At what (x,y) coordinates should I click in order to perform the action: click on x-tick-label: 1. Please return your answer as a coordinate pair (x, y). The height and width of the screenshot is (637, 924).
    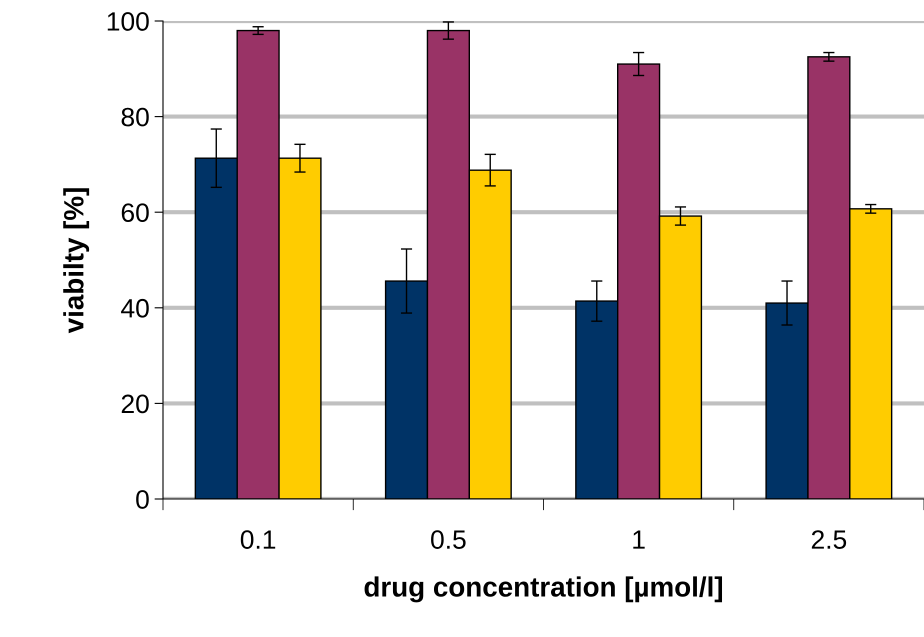
    Looking at the image, I should click on (639, 539).